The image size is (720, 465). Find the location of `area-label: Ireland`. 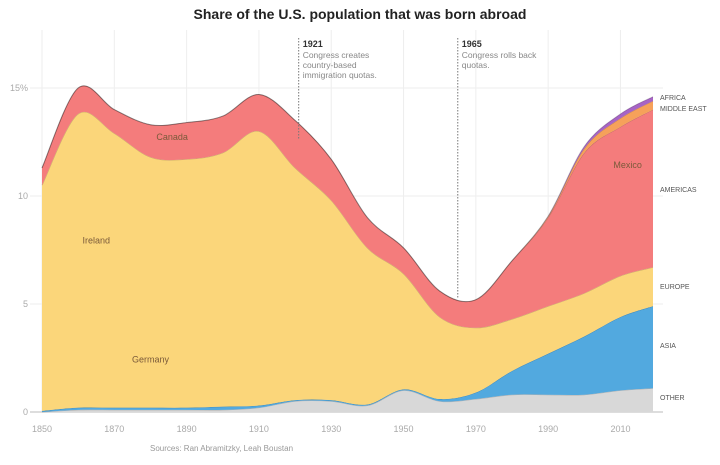

area-label: Ireland is located at coordinates (96, 241).